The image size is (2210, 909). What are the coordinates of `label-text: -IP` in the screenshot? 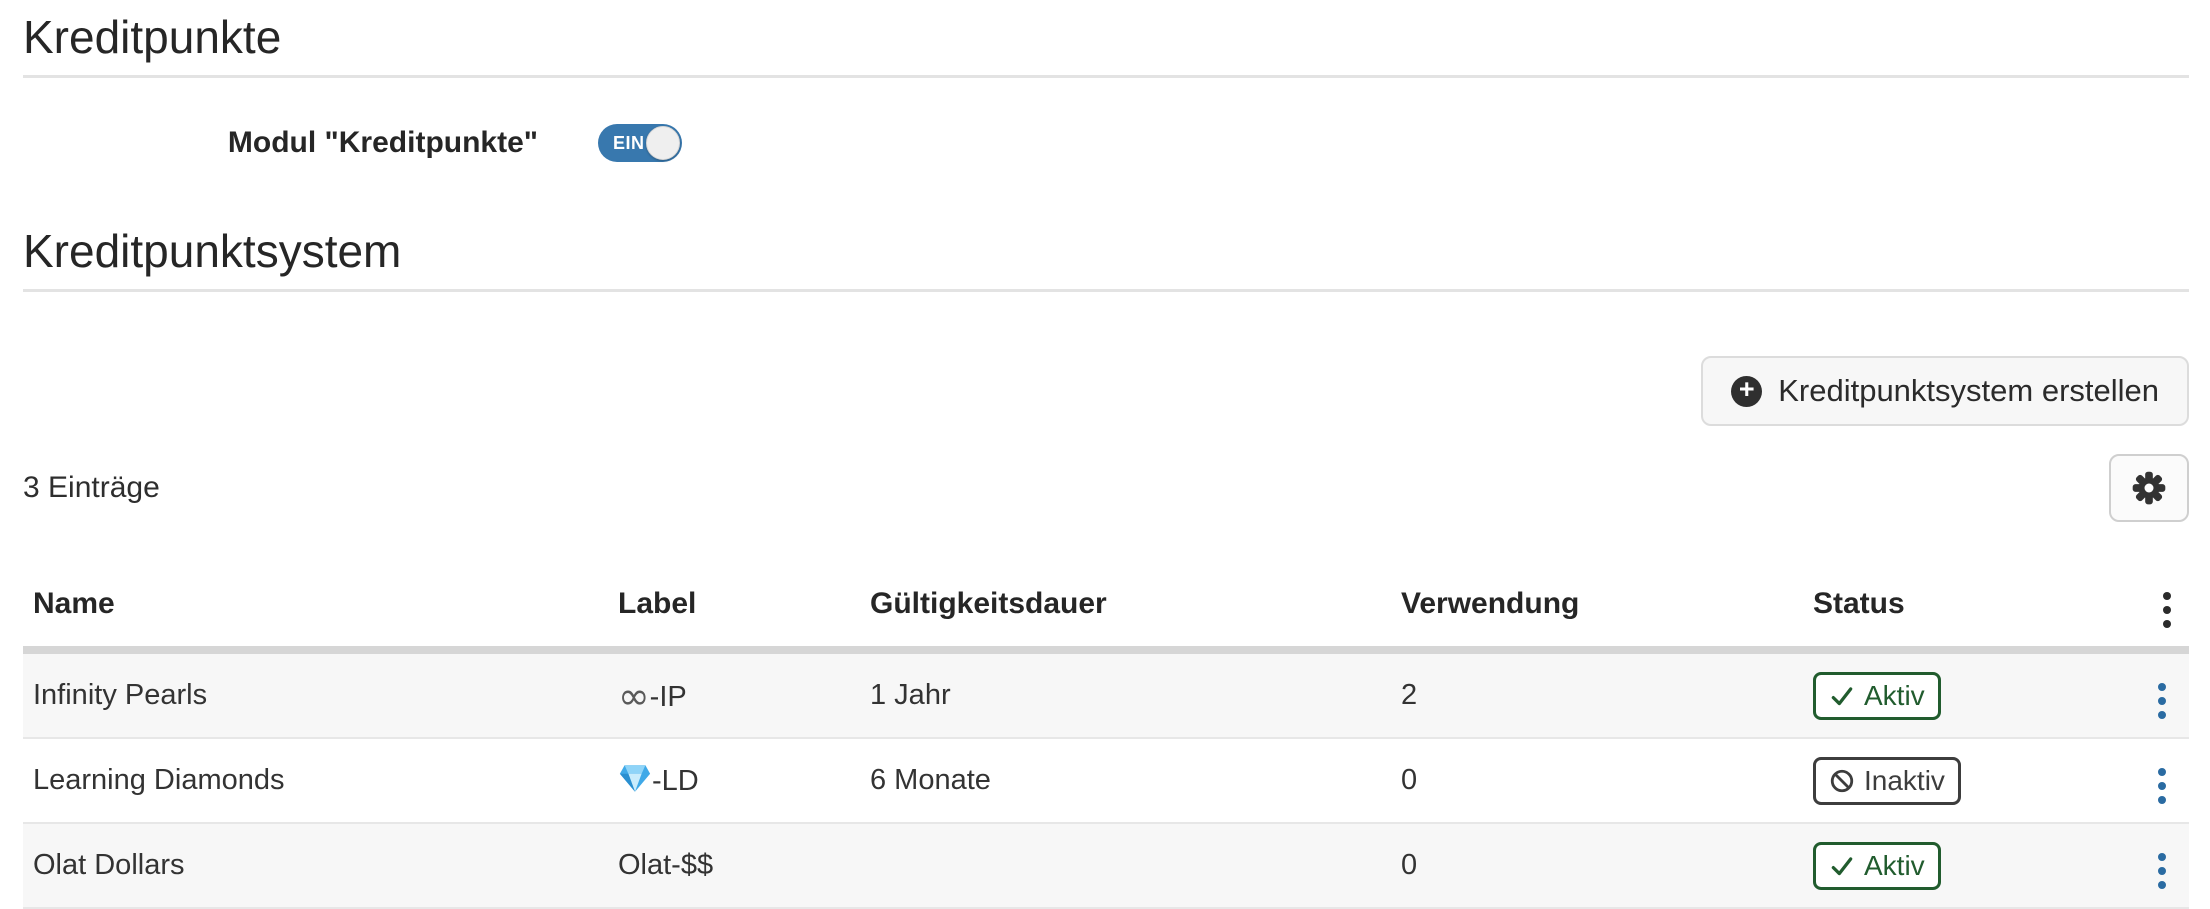 It's located at (668, 696).